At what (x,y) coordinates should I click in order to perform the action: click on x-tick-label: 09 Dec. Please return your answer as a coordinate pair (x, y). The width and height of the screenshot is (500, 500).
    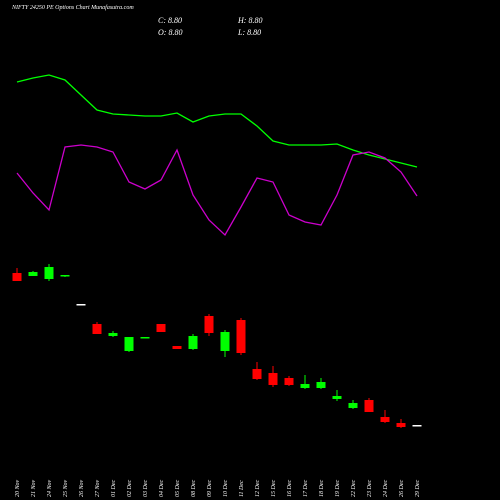
    Looking at the image, I should click on (210, 488).